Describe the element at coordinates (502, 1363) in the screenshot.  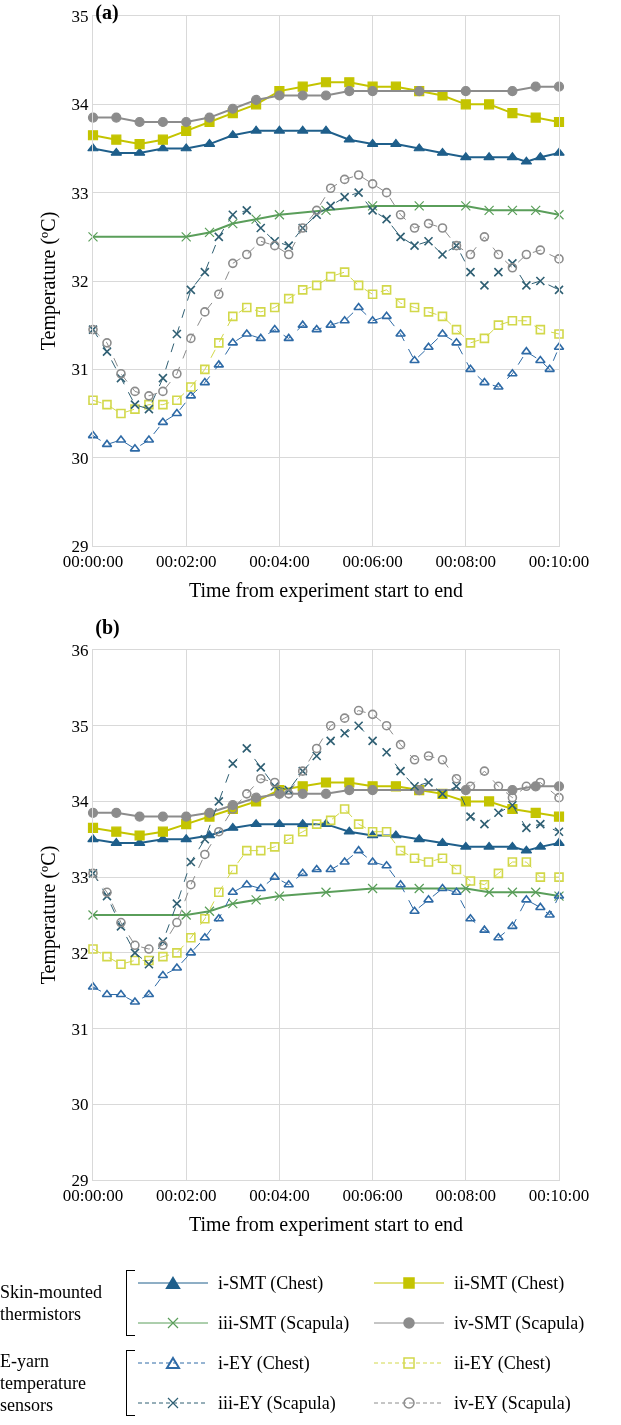
I see `legend-label: ii-EY (Chest)` at that location.